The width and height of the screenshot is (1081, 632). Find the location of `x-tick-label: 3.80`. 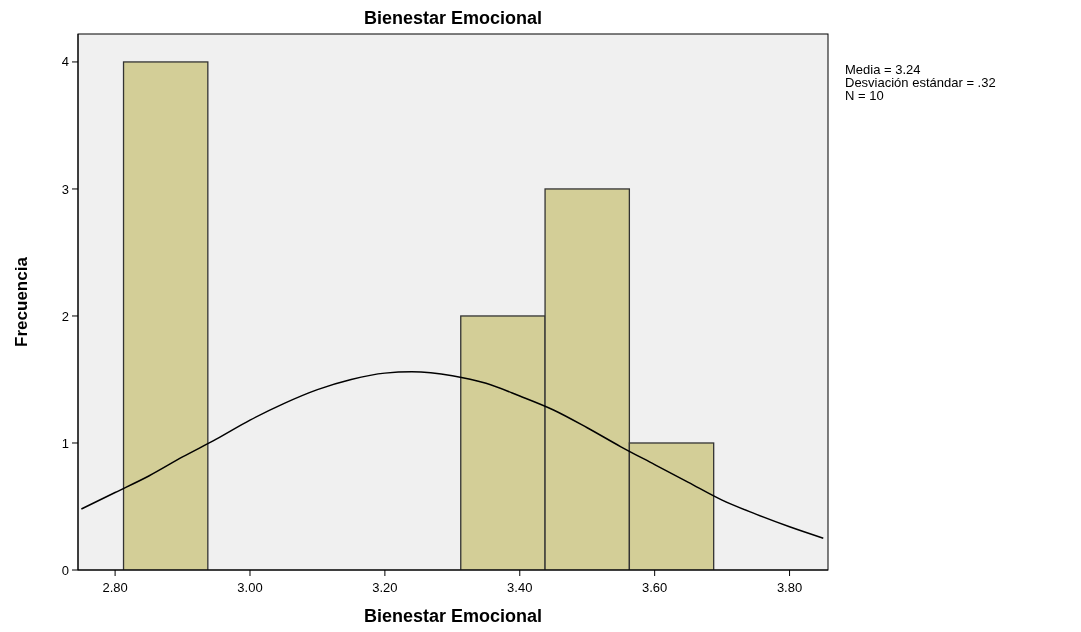

x-tick-label: 3.80 is located at coordinates (789, 587).